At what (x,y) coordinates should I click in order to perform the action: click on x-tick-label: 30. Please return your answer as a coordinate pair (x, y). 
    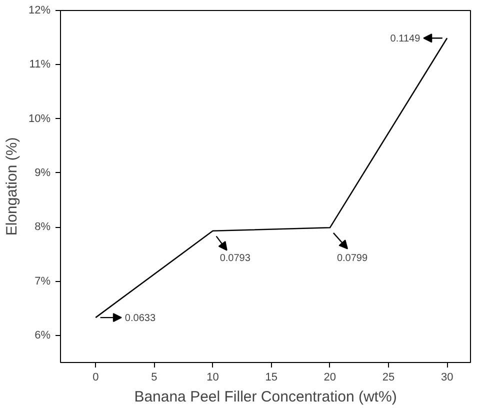
    Looking at the image, I should click on (447, 378).